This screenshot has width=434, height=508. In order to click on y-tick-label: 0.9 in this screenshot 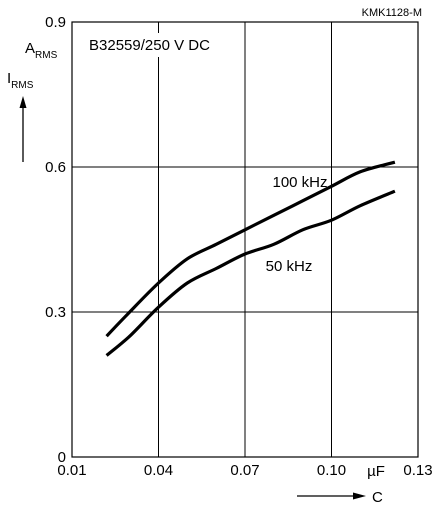, I will do `click(55, 22)`.